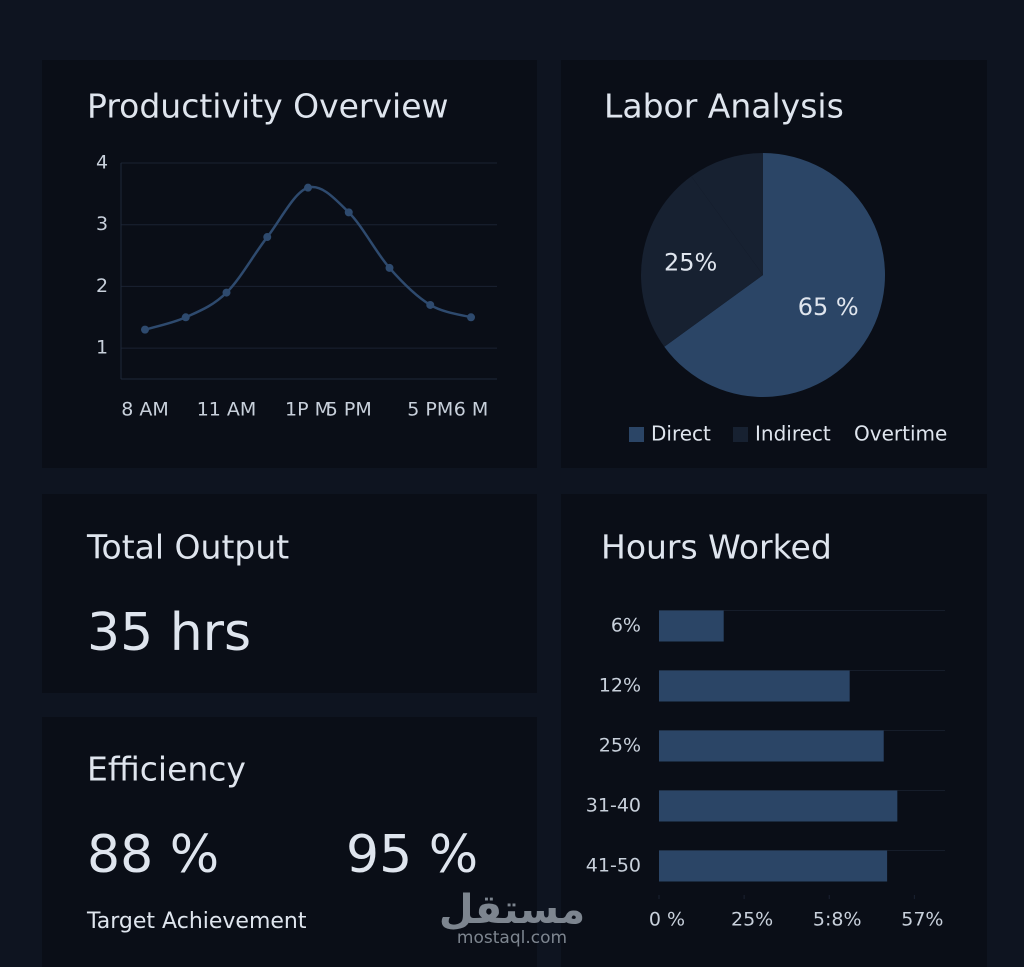  Describe the element at coordinates (227, 410) in the screenshot. I see `x-tick-label: 11 AM` at that location.